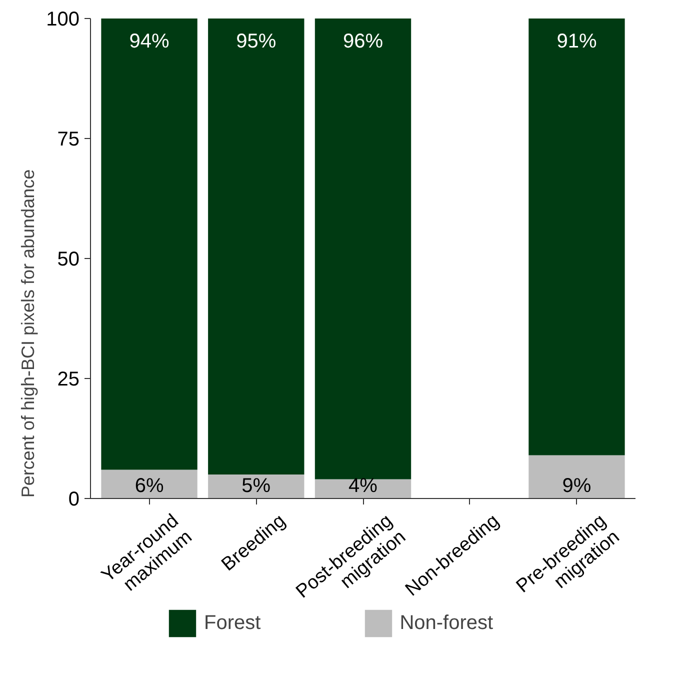  I want to click on y-tick-label: 75, so click(68, 139).